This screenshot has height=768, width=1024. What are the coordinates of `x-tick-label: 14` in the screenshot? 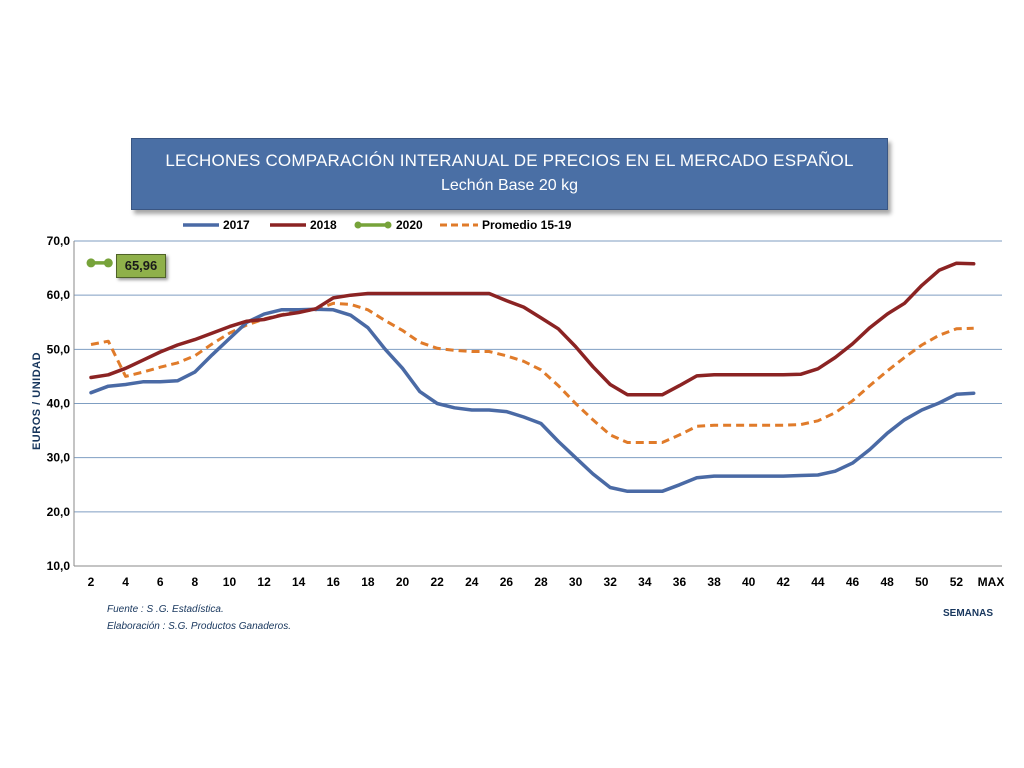 It's located at (299, 582).